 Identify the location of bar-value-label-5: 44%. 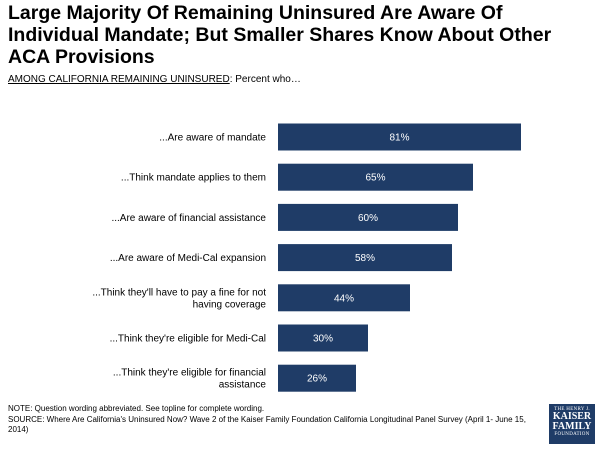
(344, 298).